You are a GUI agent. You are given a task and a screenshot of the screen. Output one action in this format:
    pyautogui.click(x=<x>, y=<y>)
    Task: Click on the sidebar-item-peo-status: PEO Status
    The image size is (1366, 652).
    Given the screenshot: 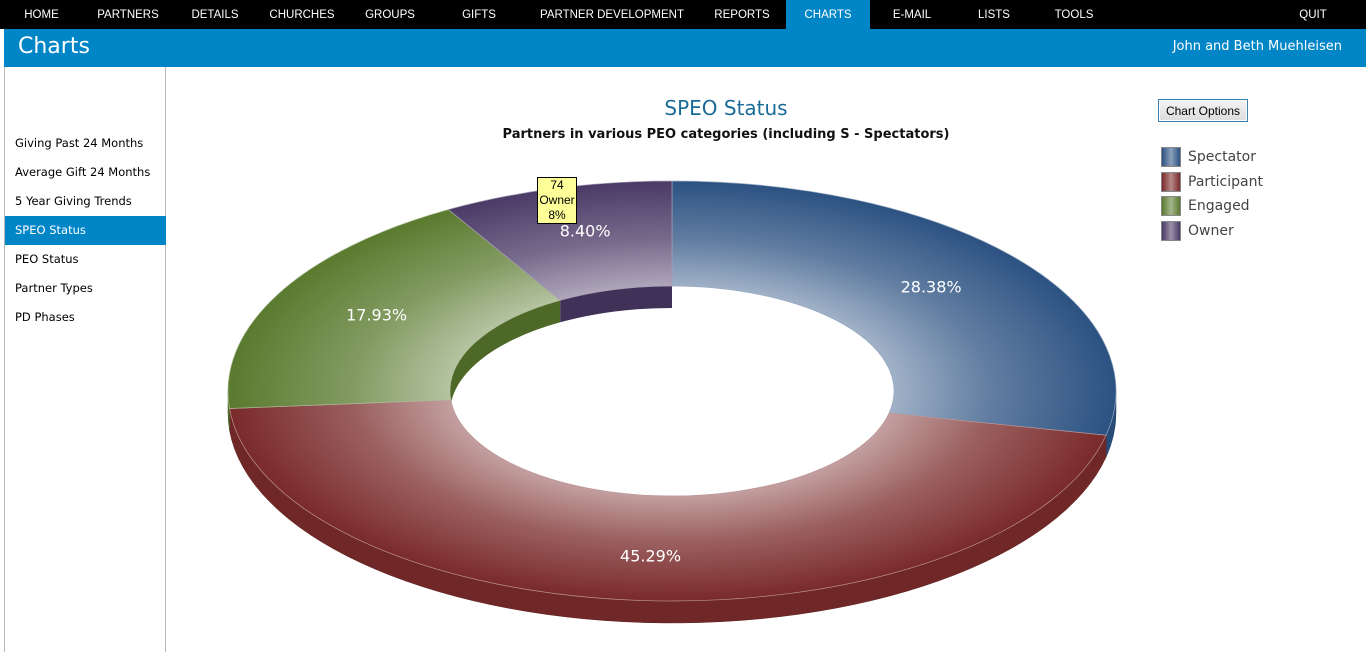 What is the action you would take?
    pyautogui.click(x=47, y=259)
    